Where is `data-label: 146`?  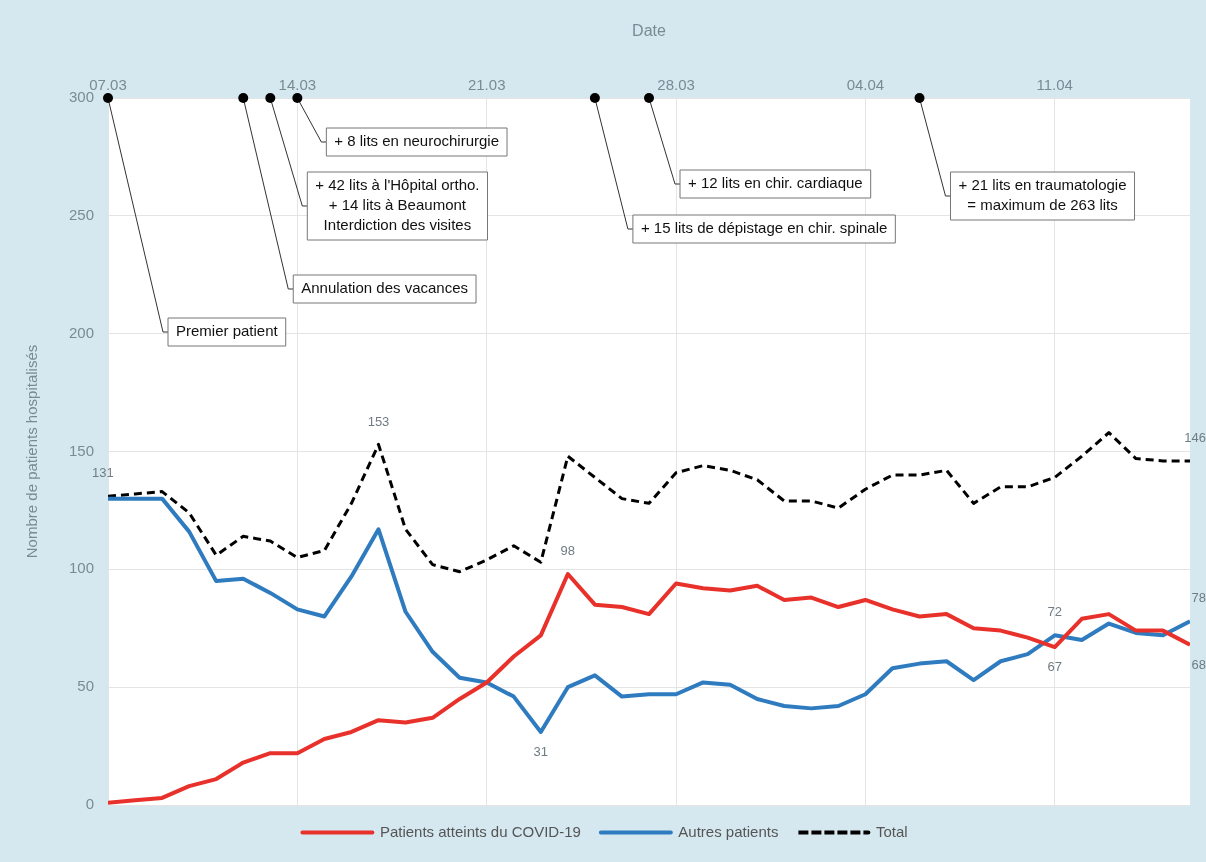 data-label: 146 is located at coordinates (1195, 437).